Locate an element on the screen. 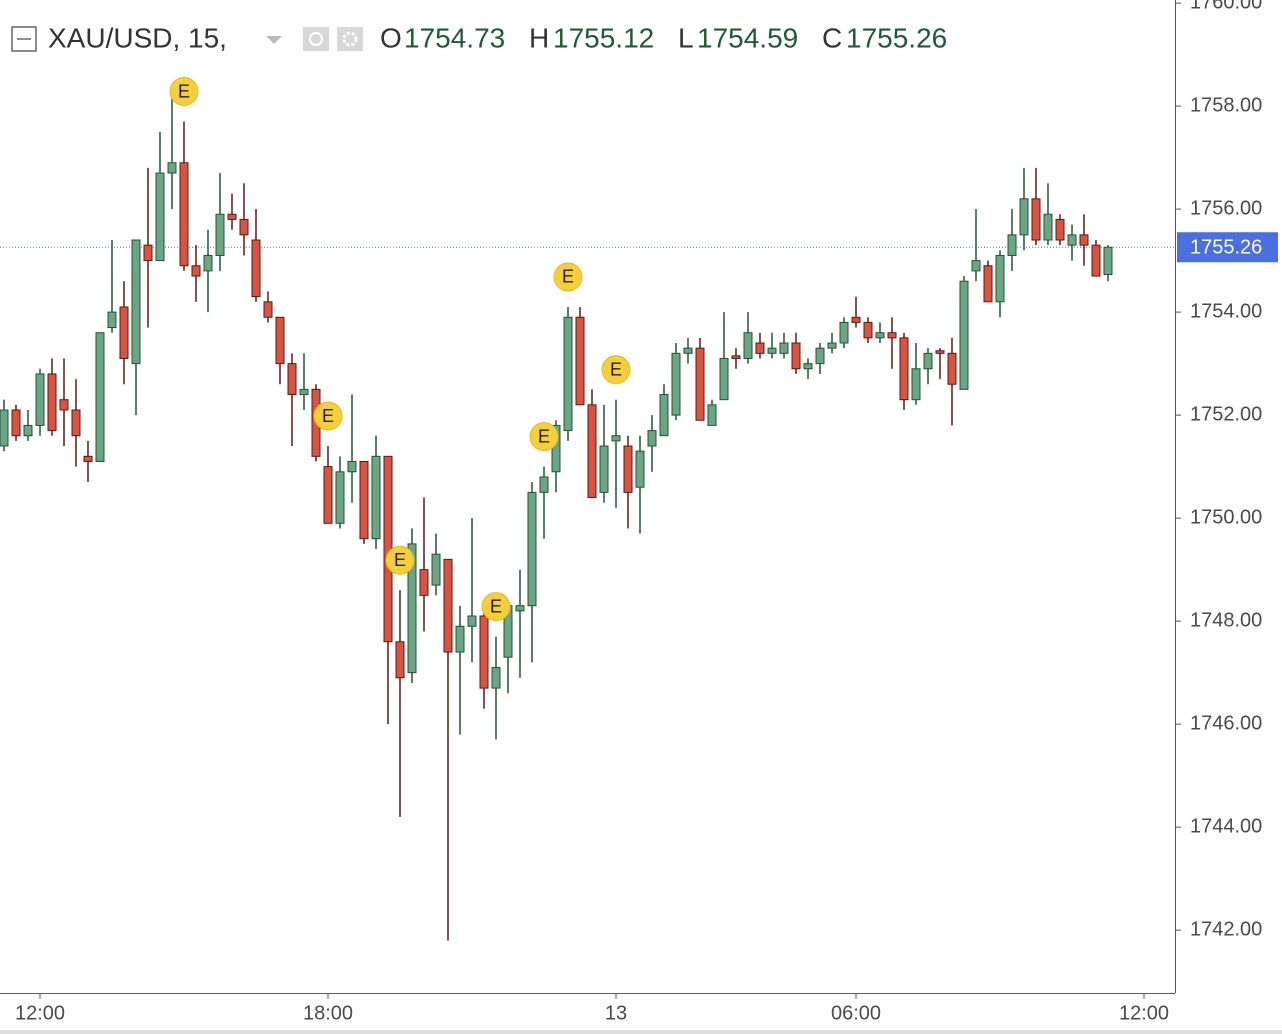 This screenshot has height=1034, width=1282. eye-icon is located at coordinates (316, 39).